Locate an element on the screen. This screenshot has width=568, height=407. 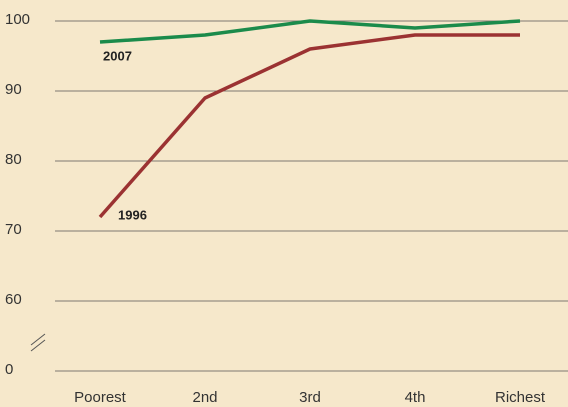
y-tick-label: 70 is located at coordinates (13, 229).